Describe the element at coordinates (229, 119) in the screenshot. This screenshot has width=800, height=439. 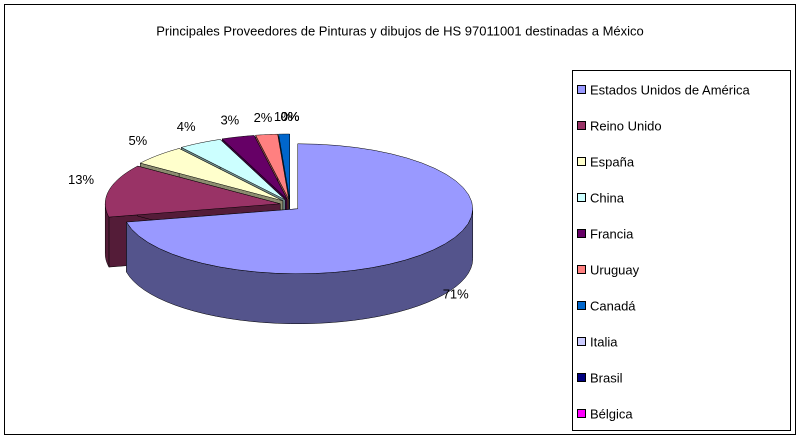
I see `data-label: 3%` at that location.